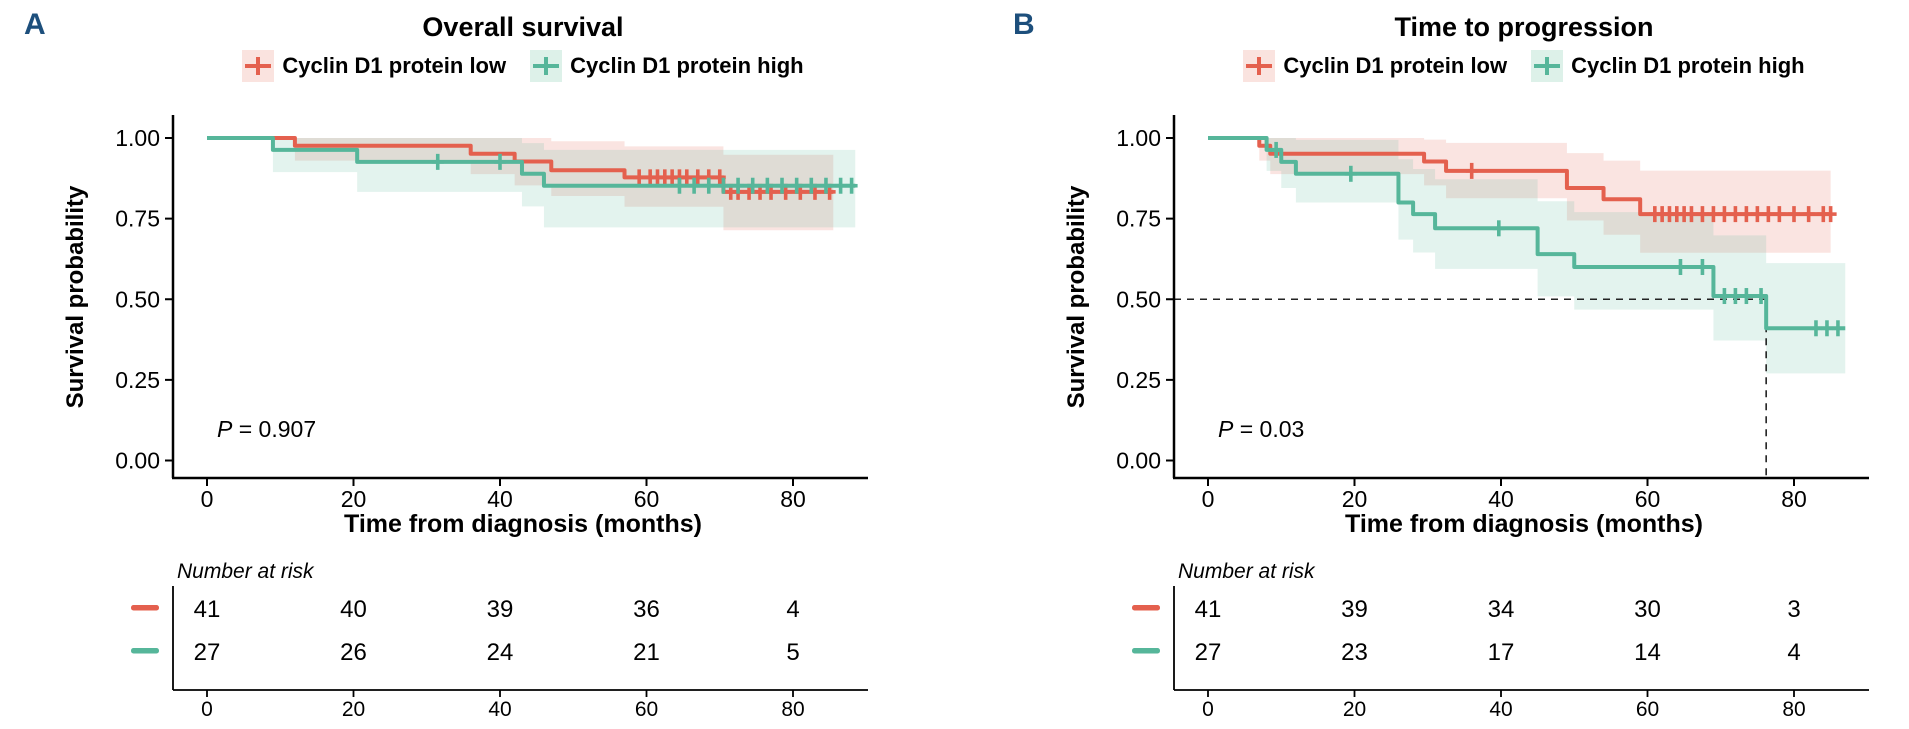 The height and width of the screenshot is (729, 1909). What do you see at coordinates (1501, 609) in the screenshot?
I see `risk-count: 34` at bounding box center [1501, 609].